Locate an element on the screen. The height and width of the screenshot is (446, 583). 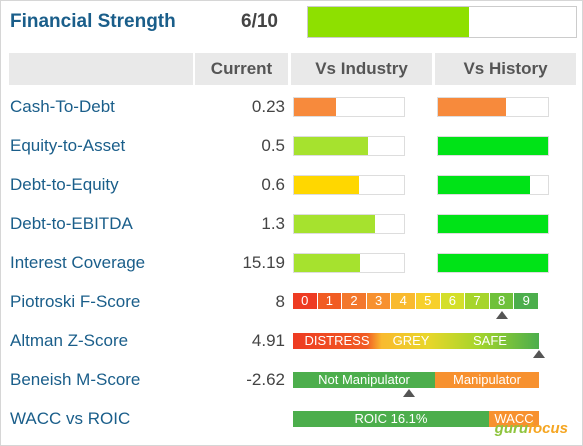
piotroski-step-0: 0 is located at coordinates (305, 301).